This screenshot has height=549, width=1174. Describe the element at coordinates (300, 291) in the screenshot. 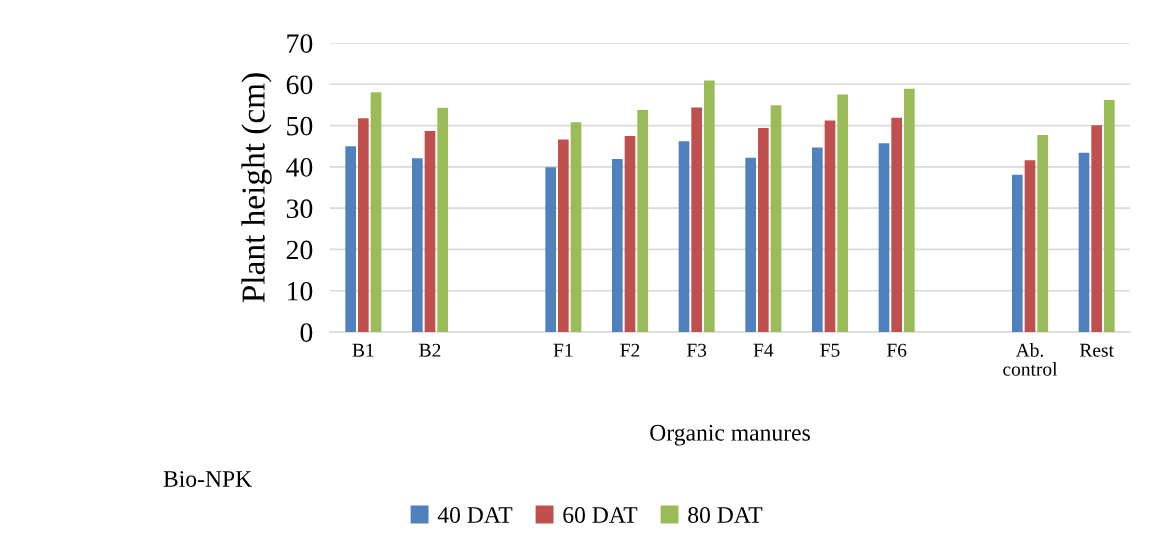

I see `y-tick-label: 10` at that location.